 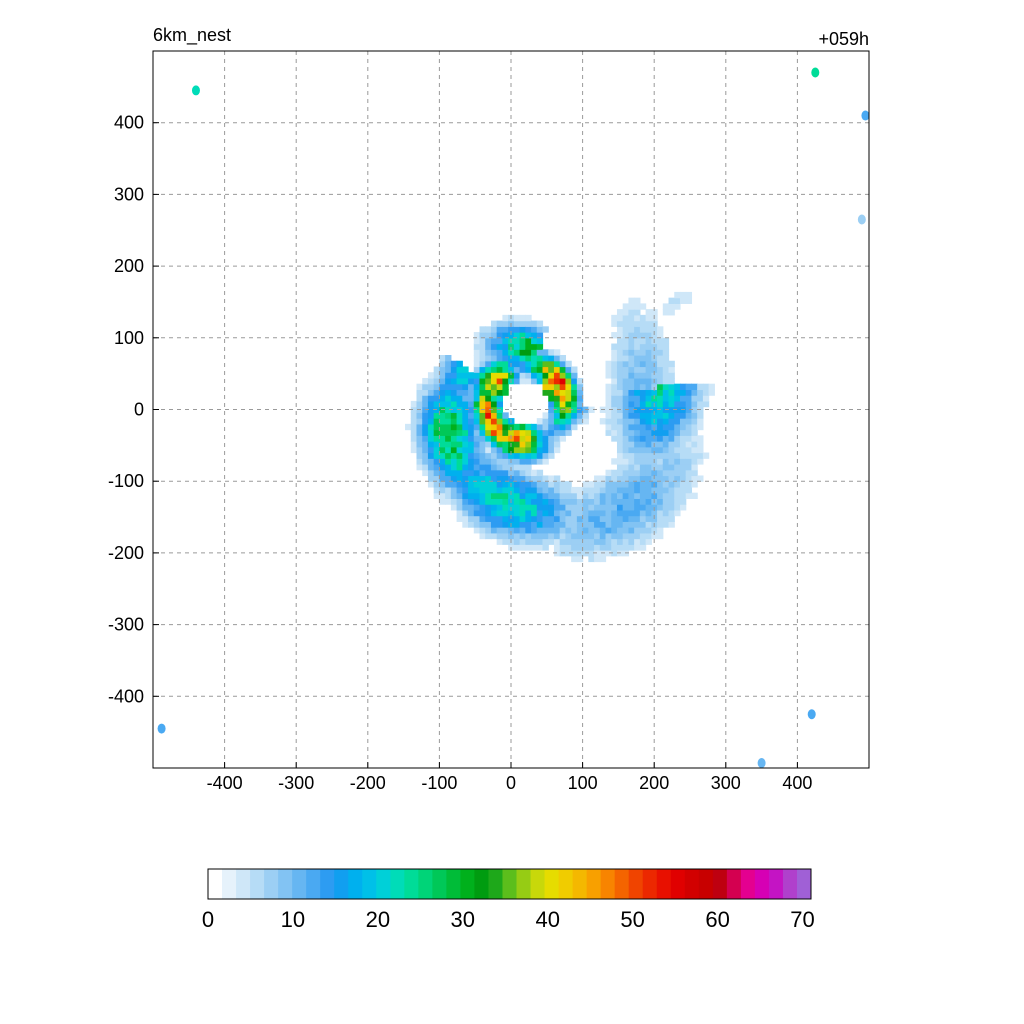 I want to click on heatmap-speckle, so click(x=861, y=219).